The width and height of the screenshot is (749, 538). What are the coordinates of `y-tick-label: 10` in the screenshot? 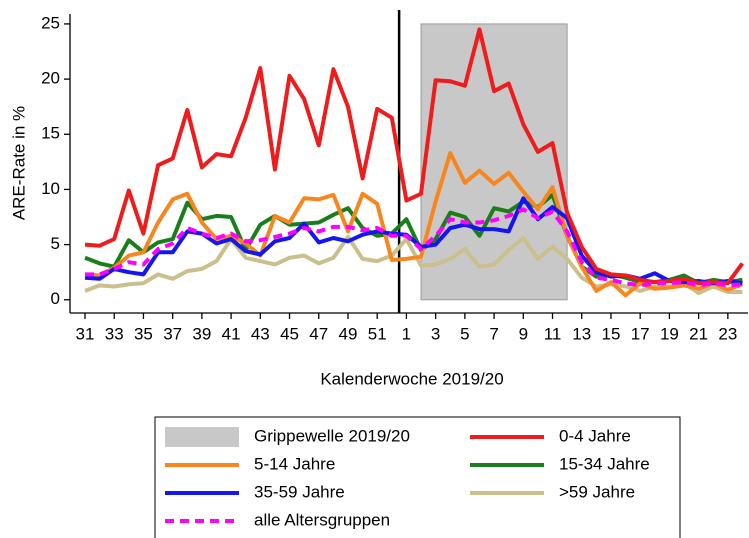 It's located at (50, 188).